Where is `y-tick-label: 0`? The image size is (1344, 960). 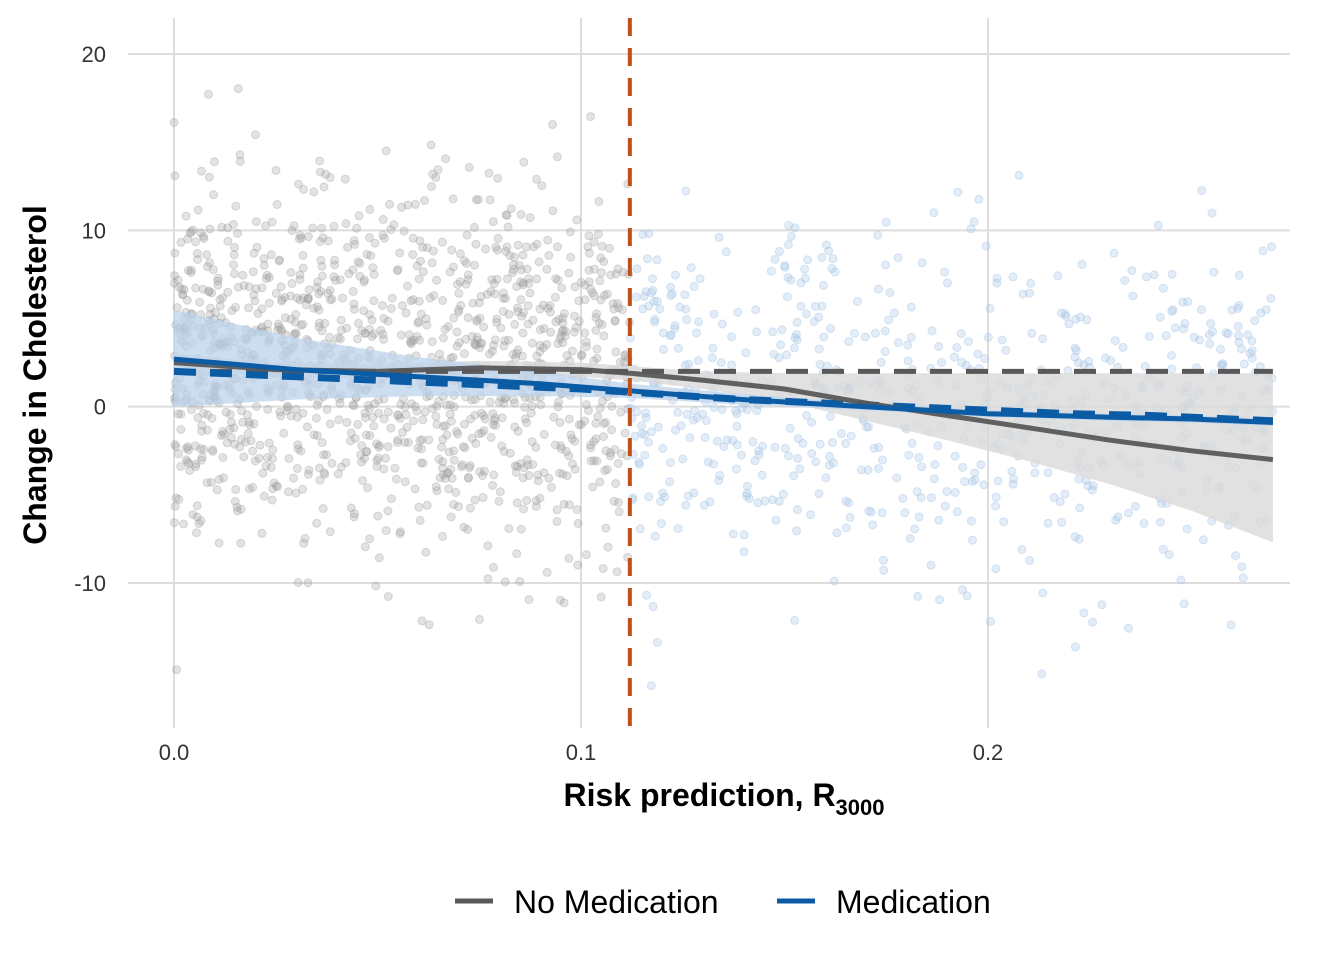
y-tick-label: 0 is located at coordinates (100, 407).